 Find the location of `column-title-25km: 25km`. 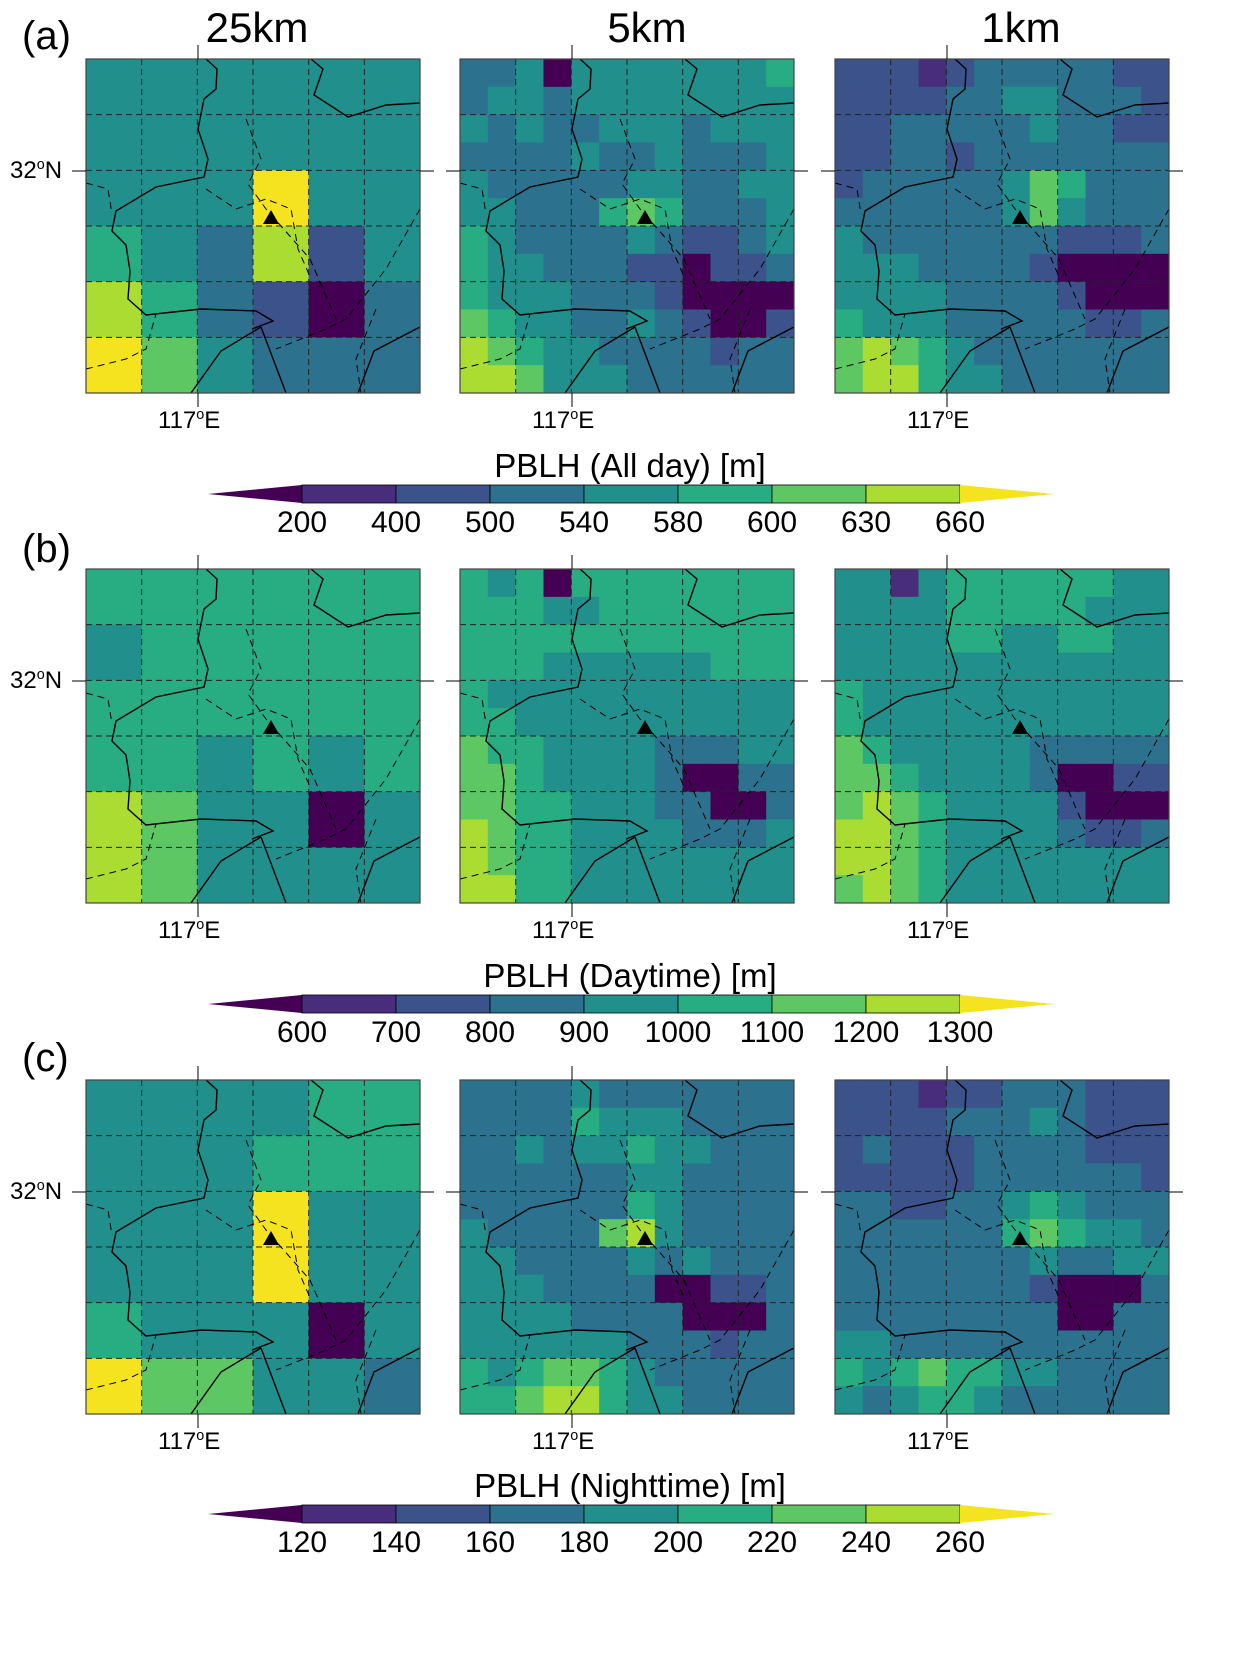

column-title-25km: 25km is located at coordinates (257, 27).